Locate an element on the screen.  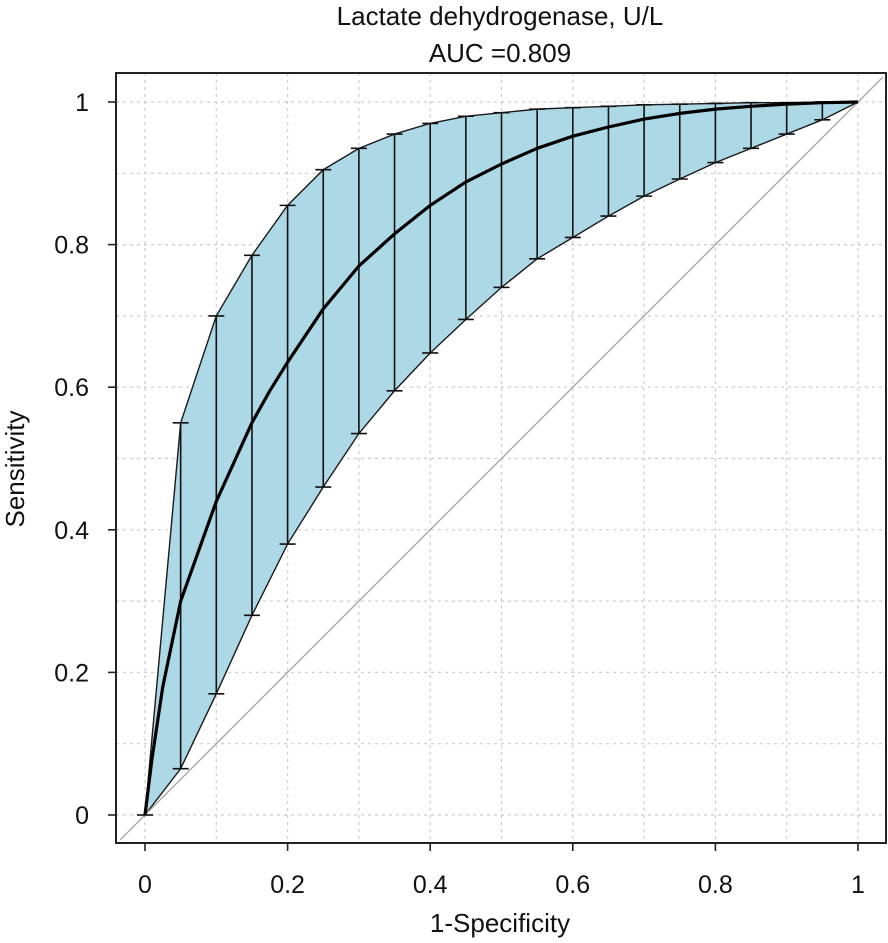
x-tick-label-1: 0.2 is located at coordinates (287, 885).